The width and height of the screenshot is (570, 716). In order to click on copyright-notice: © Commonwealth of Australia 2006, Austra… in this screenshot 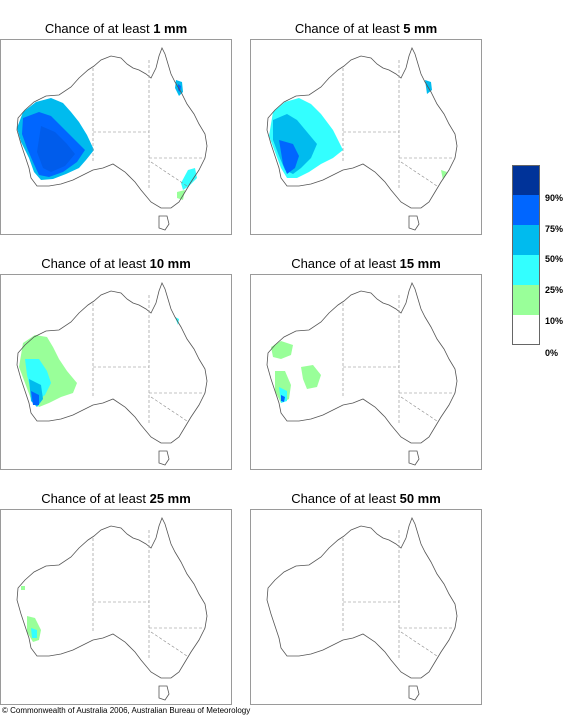, I will do `click(126, 710)`.